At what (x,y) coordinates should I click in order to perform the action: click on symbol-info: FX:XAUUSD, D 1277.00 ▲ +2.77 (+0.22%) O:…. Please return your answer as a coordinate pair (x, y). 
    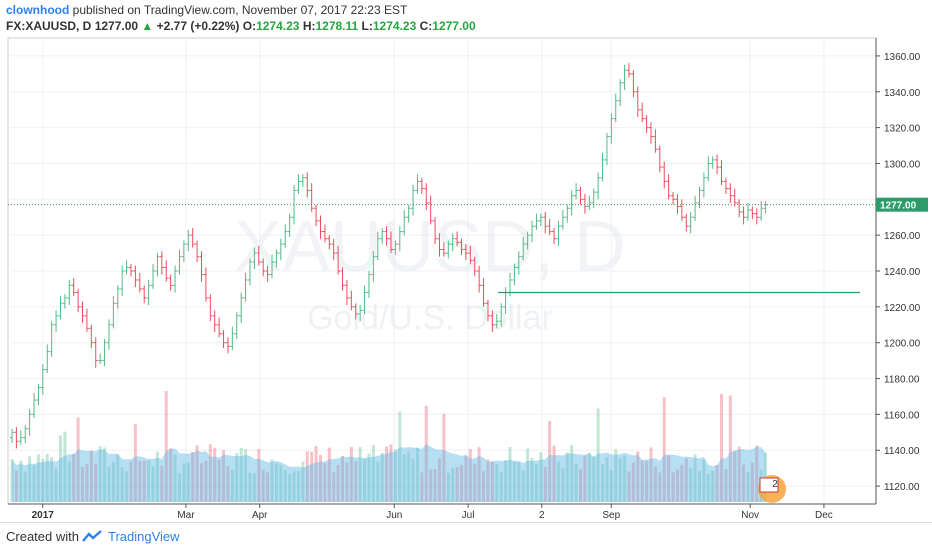
    Looking at the image, I should click on (241, 26).